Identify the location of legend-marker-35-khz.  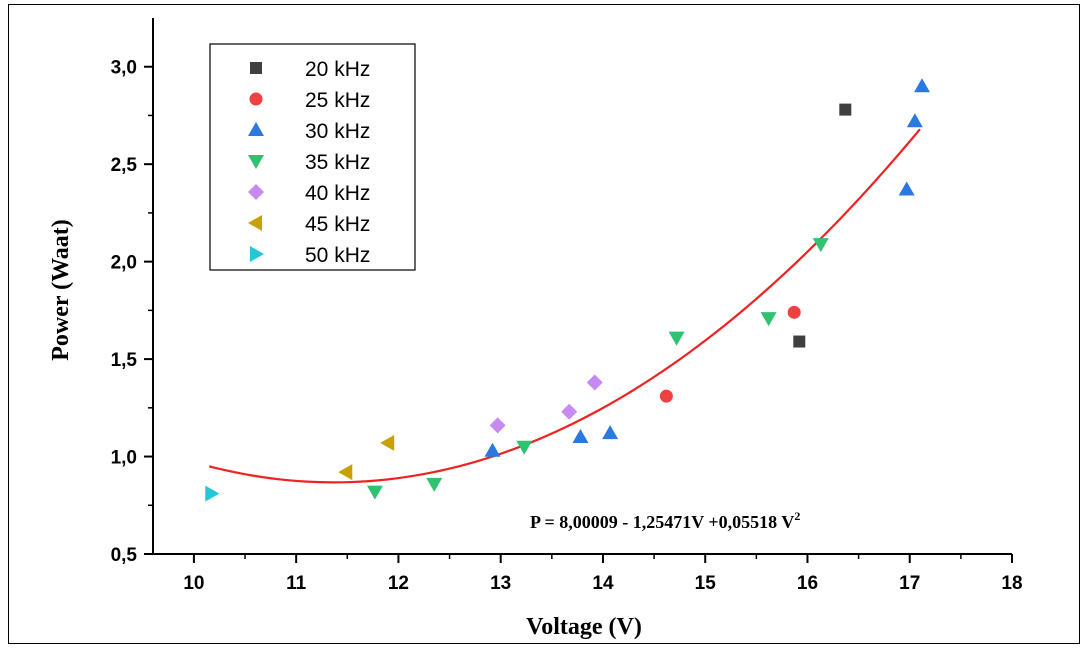
(256, 162).